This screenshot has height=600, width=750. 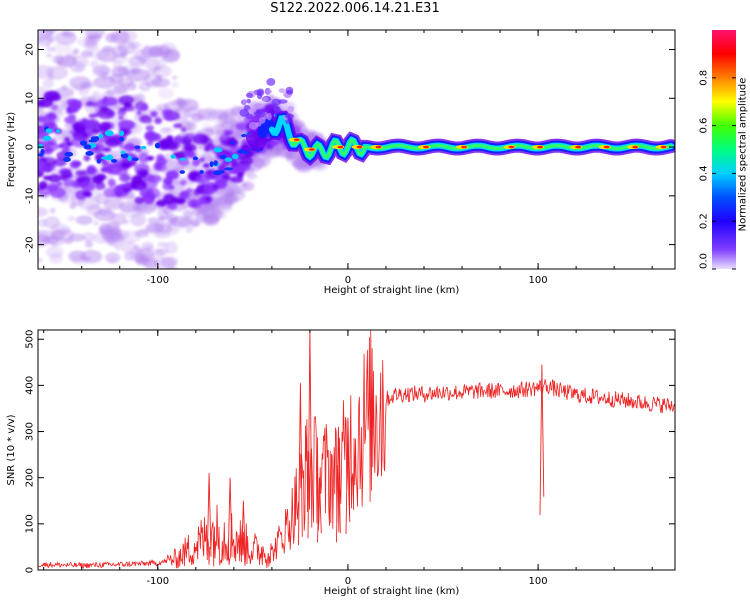 I want to click on colorbar-tick-label: 0.2, so click(x=704, y=221).